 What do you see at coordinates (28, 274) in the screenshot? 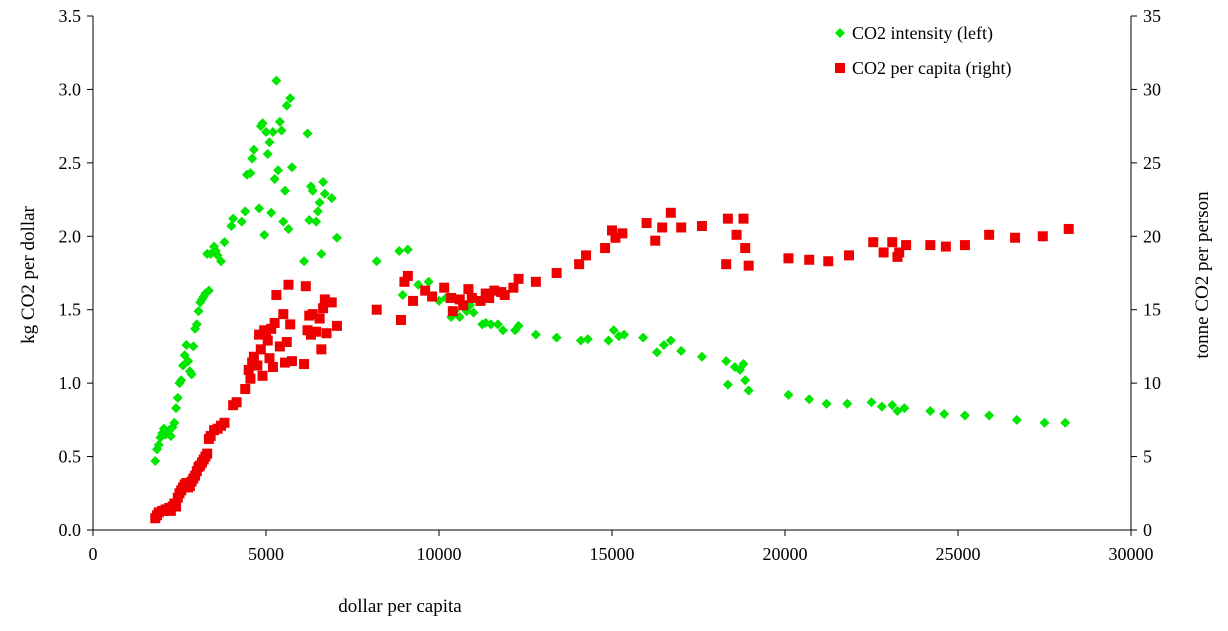
I see `y-left-axis-title: kg CO2 per dollar` at bounding box center [28, 274].